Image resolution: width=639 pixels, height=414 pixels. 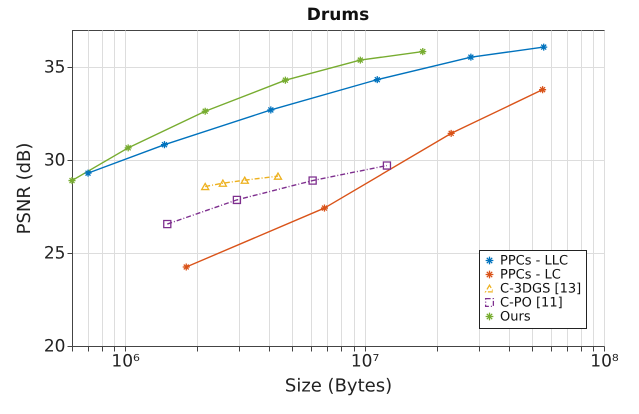 What do you see at coordinates (534, 261) in the screenshot?
I see `legend-label: PPCs - LLC` at bounding box center [534, 261].